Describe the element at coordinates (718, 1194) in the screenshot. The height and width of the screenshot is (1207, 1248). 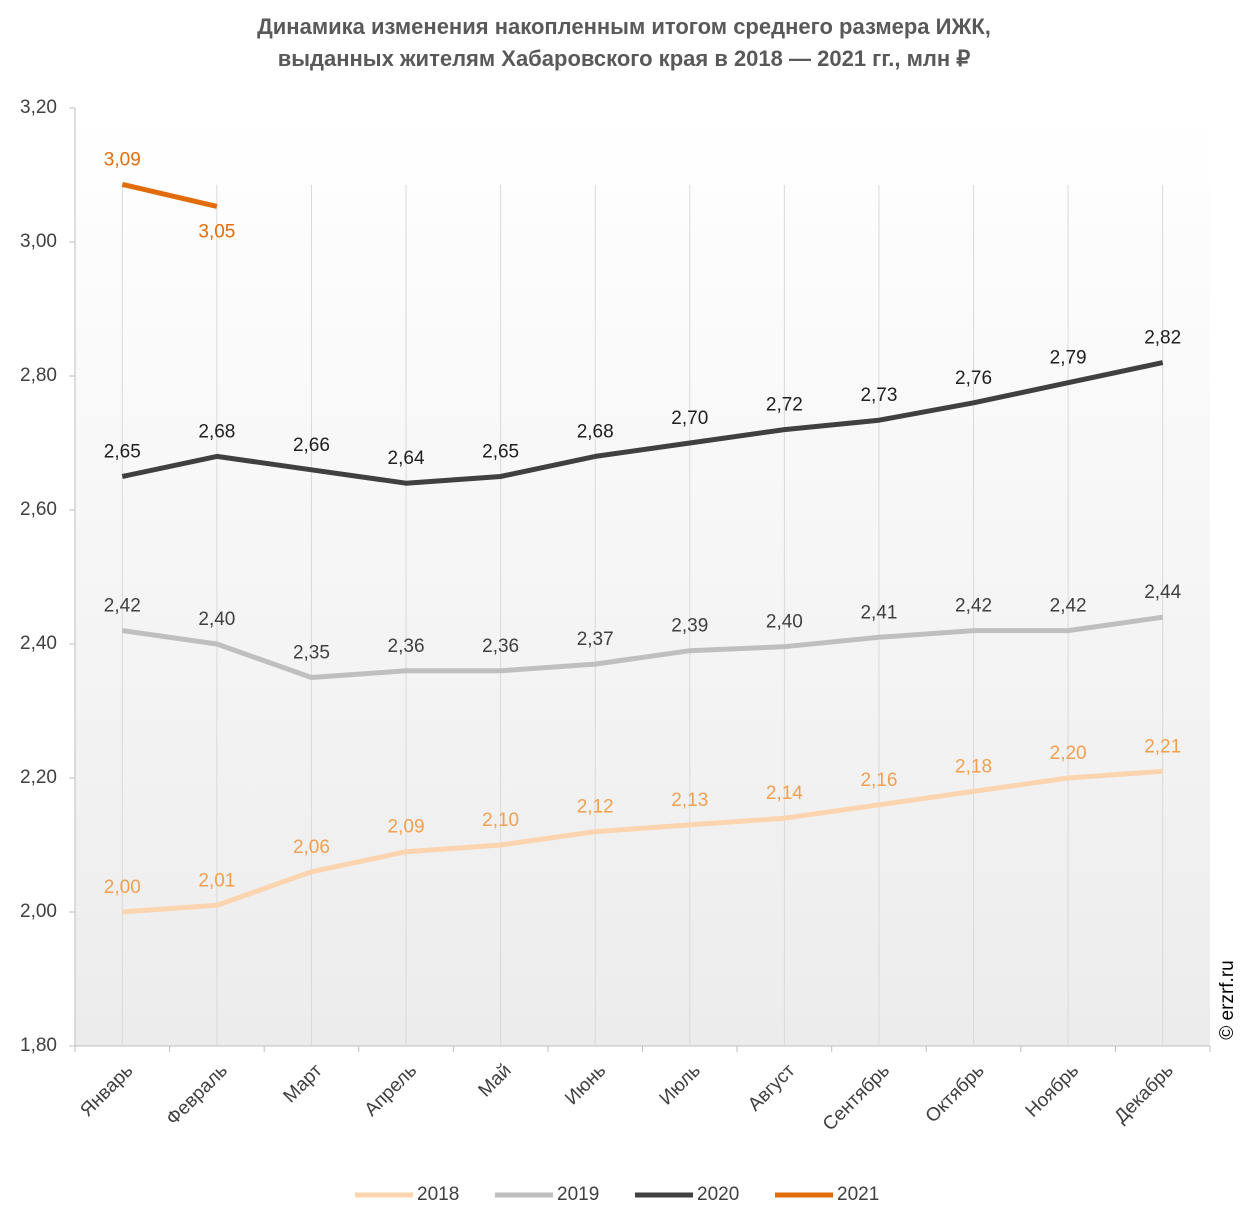
I see `legend-label: 2020` at that location.